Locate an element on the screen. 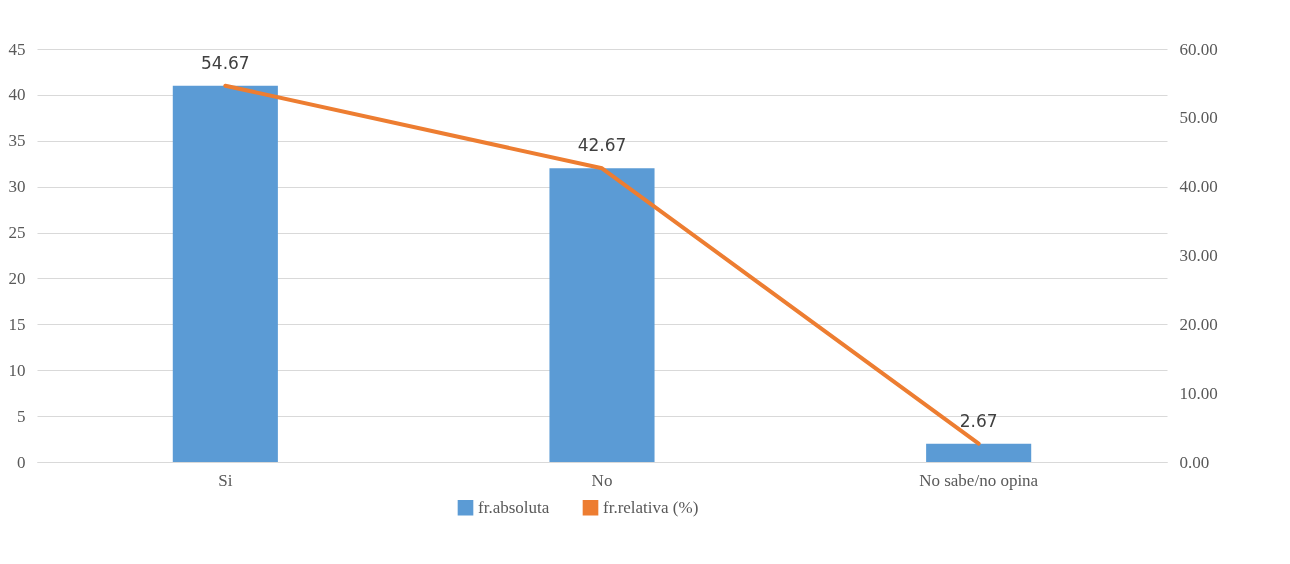  data-label: 42.67 is located at coordinates (602, 145).